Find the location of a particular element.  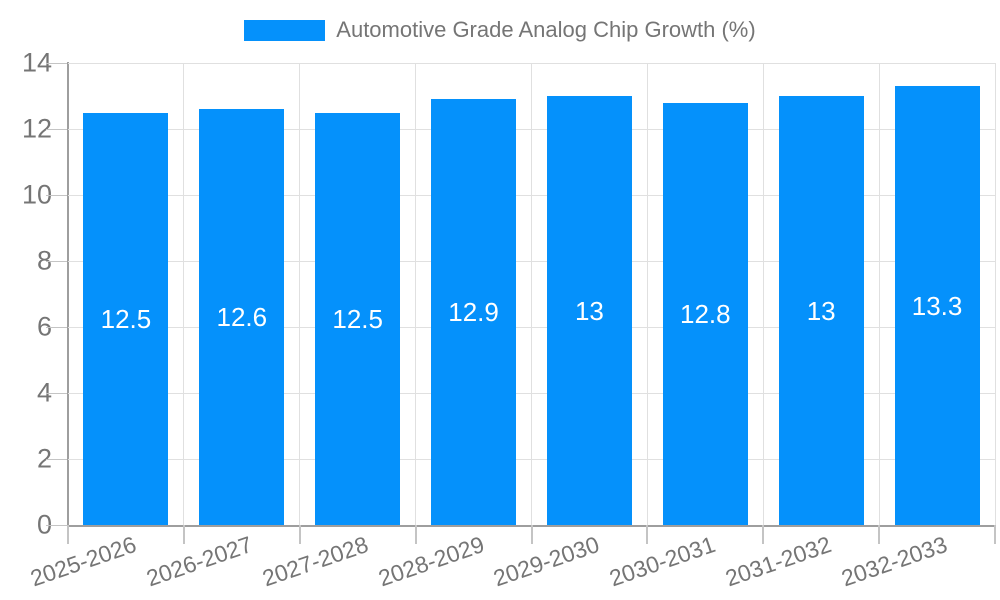

legend-item: Automotive Grade Analog Chip Growth (%) is located at coordinates (500, 30).